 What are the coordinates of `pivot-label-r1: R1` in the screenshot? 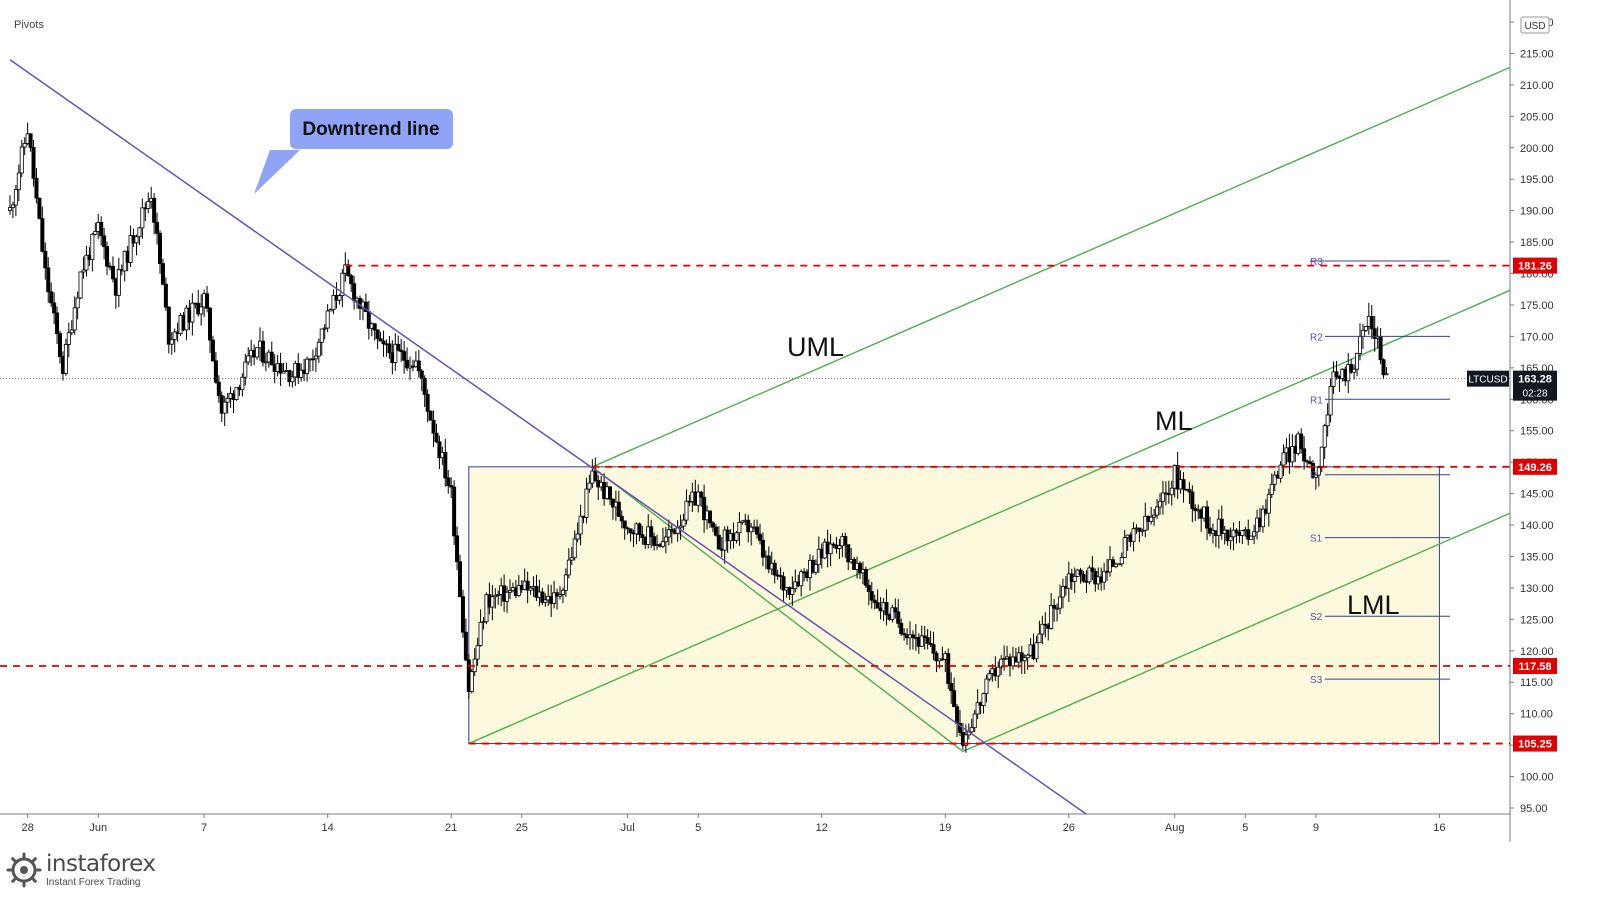 It's located at (1316, 400).